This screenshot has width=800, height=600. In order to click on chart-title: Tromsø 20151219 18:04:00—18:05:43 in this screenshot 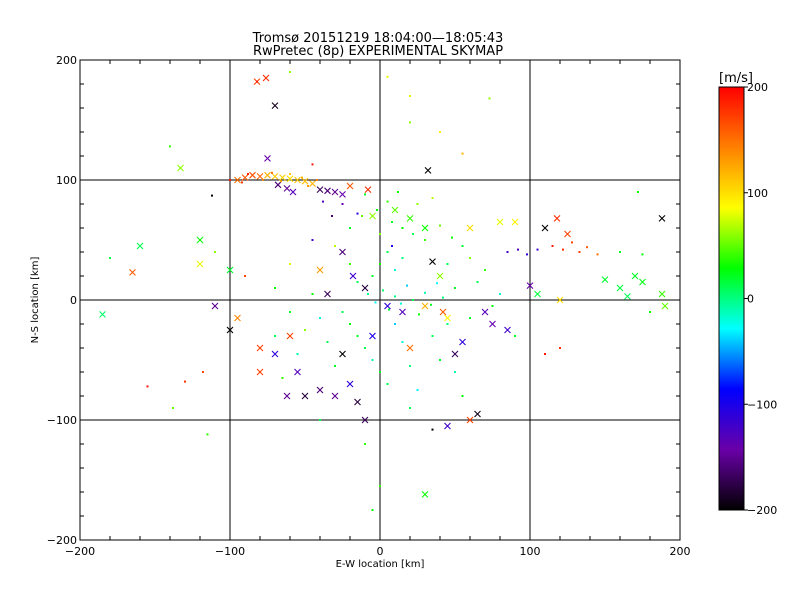, I will do `click(378, 38)`.